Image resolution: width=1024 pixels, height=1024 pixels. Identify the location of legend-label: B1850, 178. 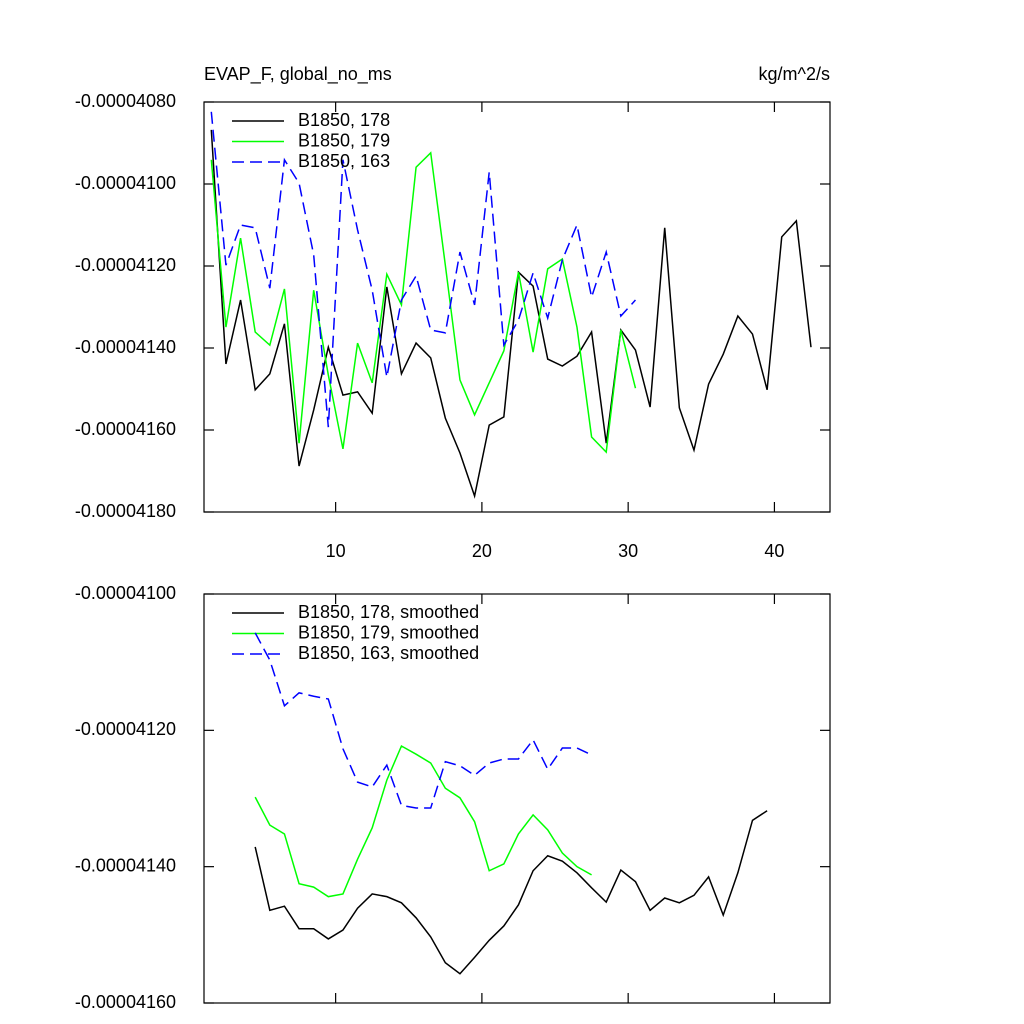
(344, 120).